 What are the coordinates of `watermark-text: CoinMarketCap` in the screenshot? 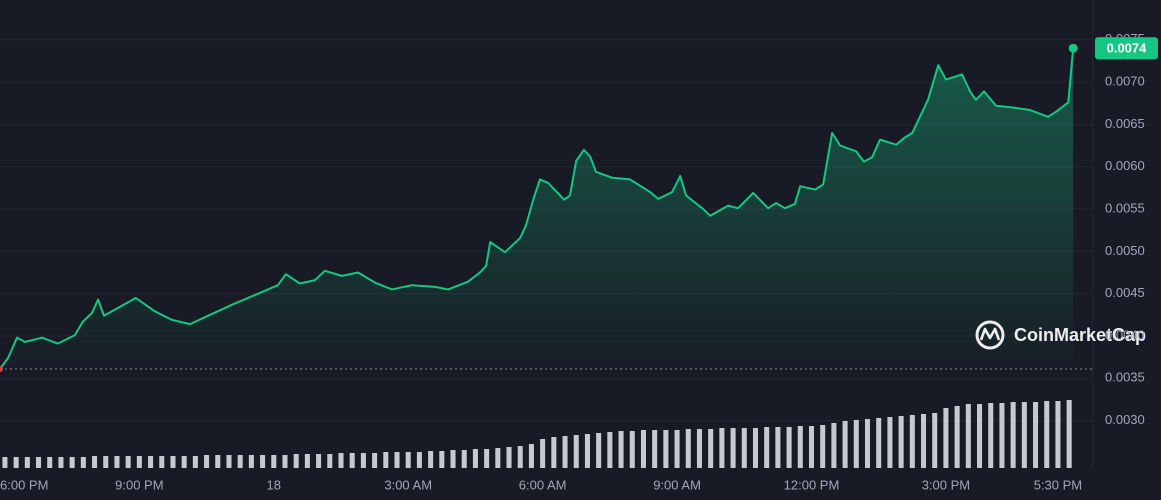 It's located at (1080, 335).